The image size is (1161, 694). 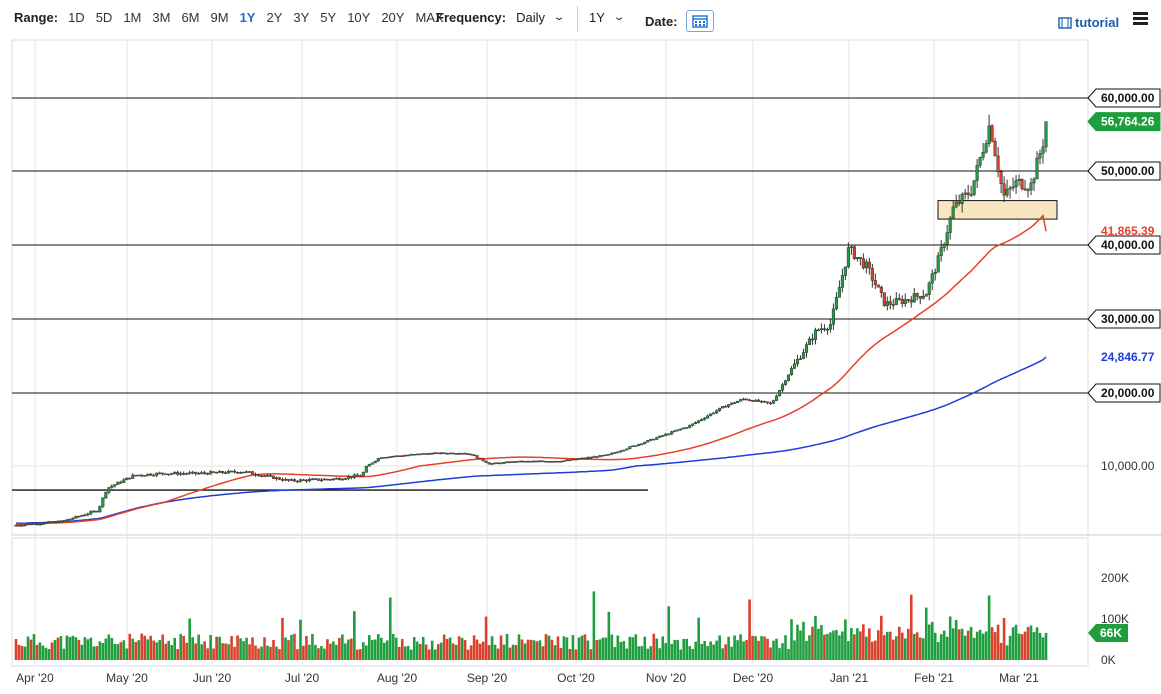 I want to click on range-button-3m: 3M, so click(x=161, y=17).